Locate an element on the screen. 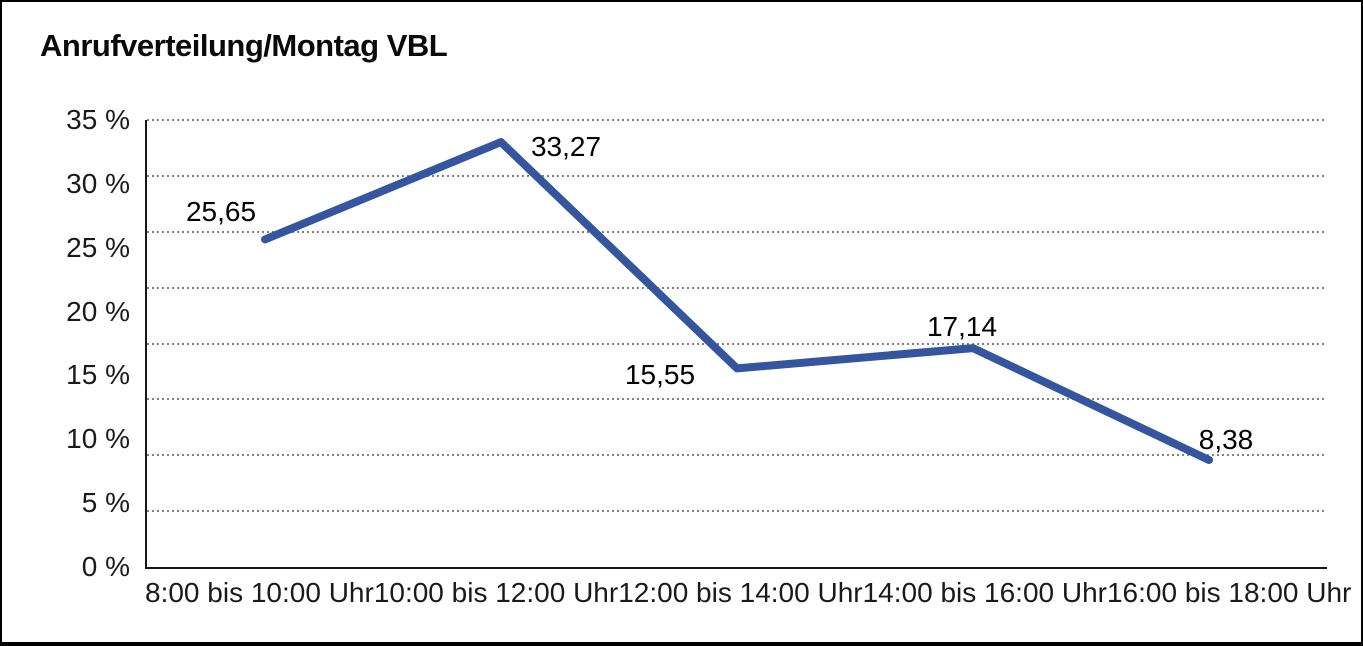 This screenshot has width=1363, height=646. y-tick-label: 15 % is located at coordinates (98, 375).